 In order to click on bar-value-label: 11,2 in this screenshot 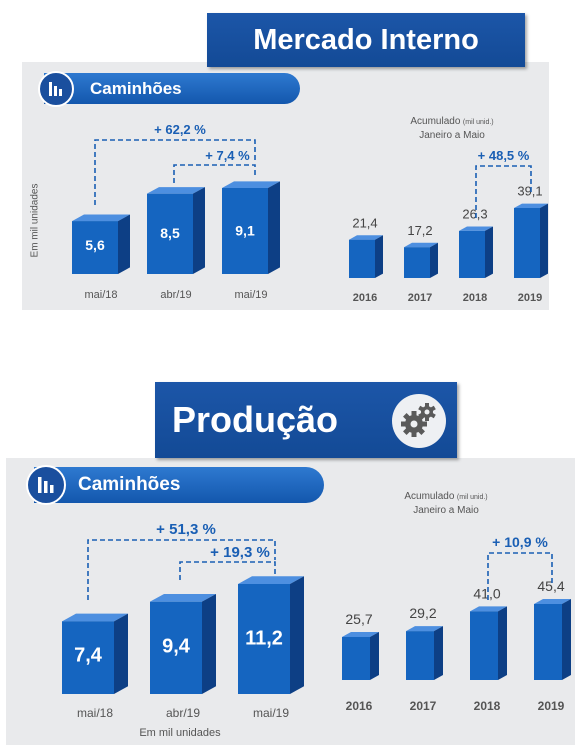, I will do `click(264, 639)`.